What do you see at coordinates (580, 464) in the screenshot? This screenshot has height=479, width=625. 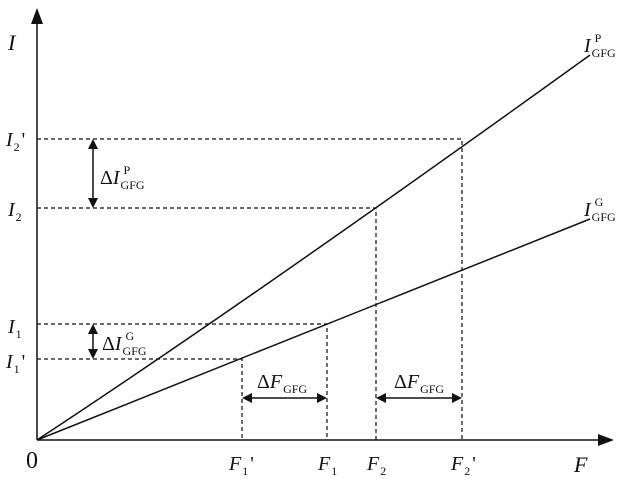 I see `x-axis-label: F` at bounding box center [580, 464].